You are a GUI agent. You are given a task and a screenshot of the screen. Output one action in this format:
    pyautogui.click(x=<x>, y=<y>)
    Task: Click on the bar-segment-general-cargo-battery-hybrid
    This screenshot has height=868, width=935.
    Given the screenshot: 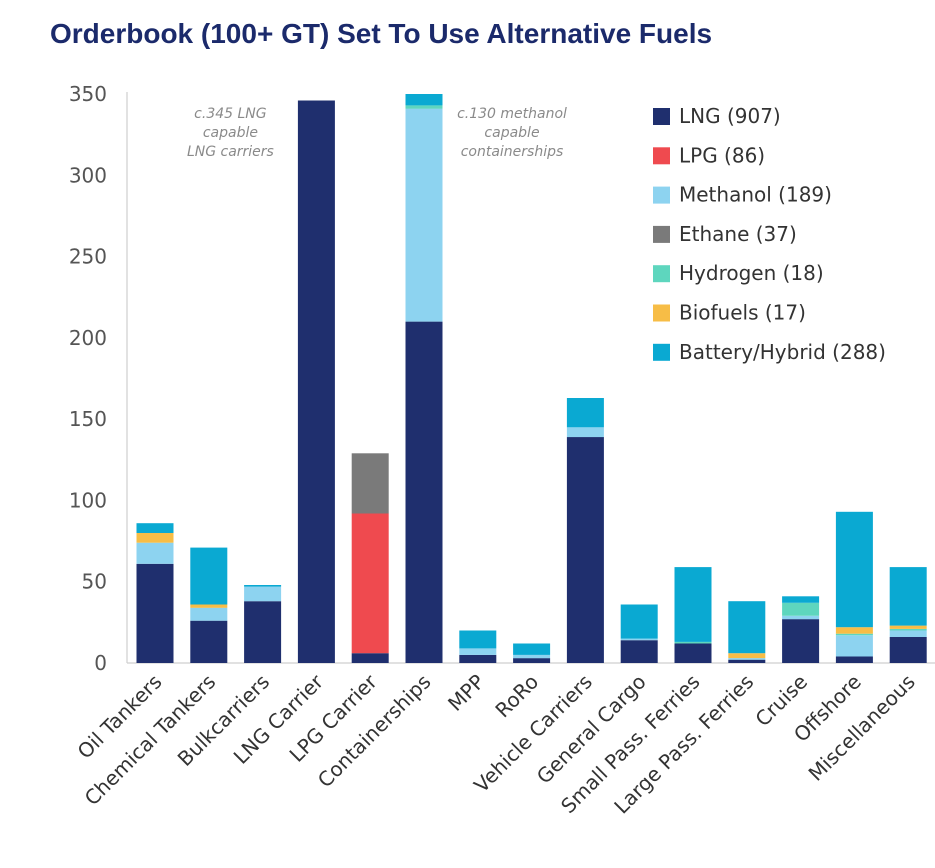 What is the action you would take?
    pyautogui.click(x=639, y=621)
    